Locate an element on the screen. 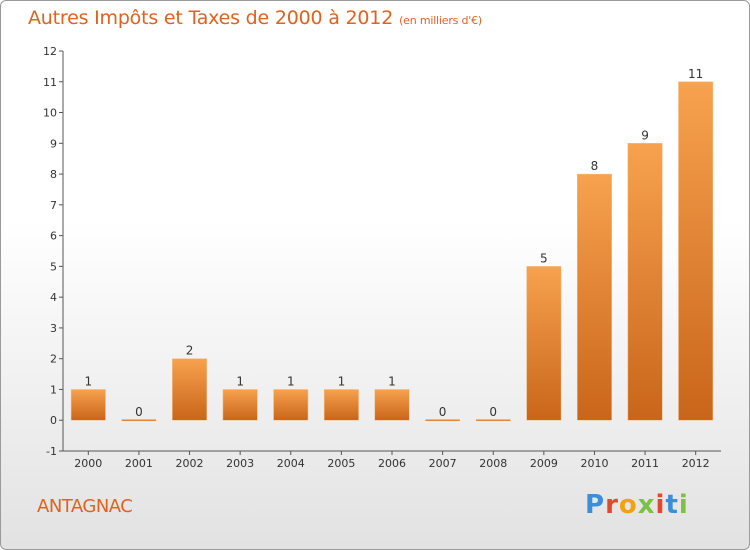 This screenshot has height=550, width=750. y-tick-label: 2 is located at coordinates (53, 359).